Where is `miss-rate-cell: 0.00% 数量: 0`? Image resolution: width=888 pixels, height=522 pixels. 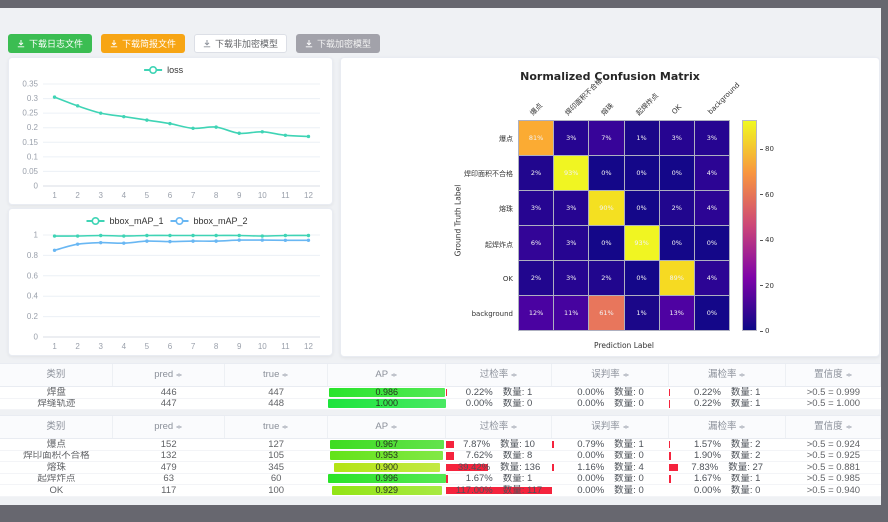
miss-rate-cell: 0.00% 数量: 0 is located at coordinates (727, 490).